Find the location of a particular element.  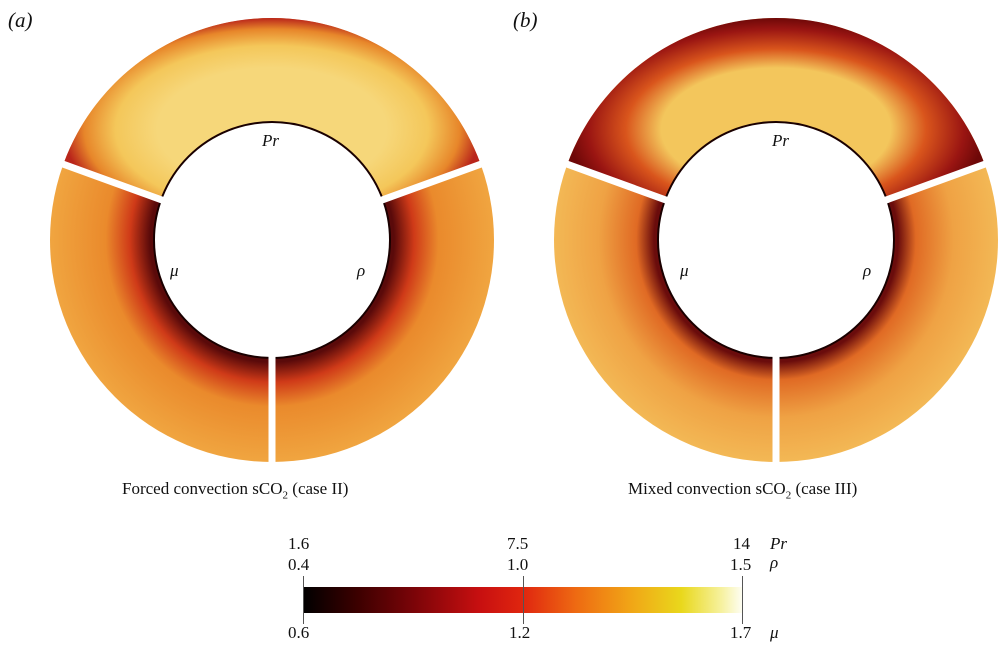

pr-variable-label: Pr is located at coordinates (778, 543).